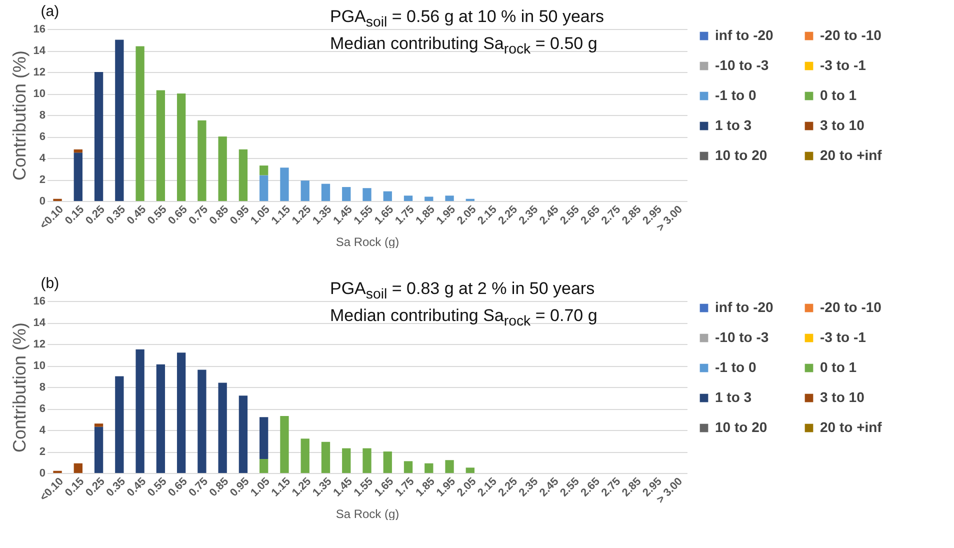 The width and height of the screenshot is (954, 548). What do you see at coordinates (50, 11) in the screenshot?
I see `chart-title: (a)` at bounding box center [50, 11].